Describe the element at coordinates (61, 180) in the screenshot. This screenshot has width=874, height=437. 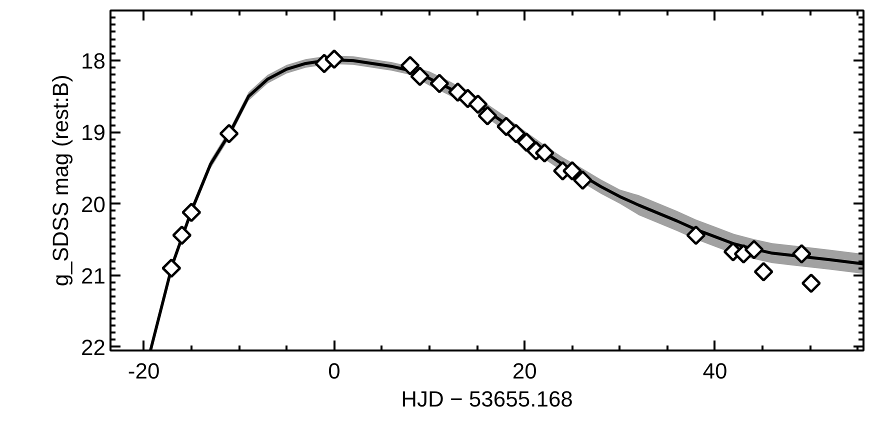
I see `y-axis-title: g_SDSS mag (rest:B)` at that location.